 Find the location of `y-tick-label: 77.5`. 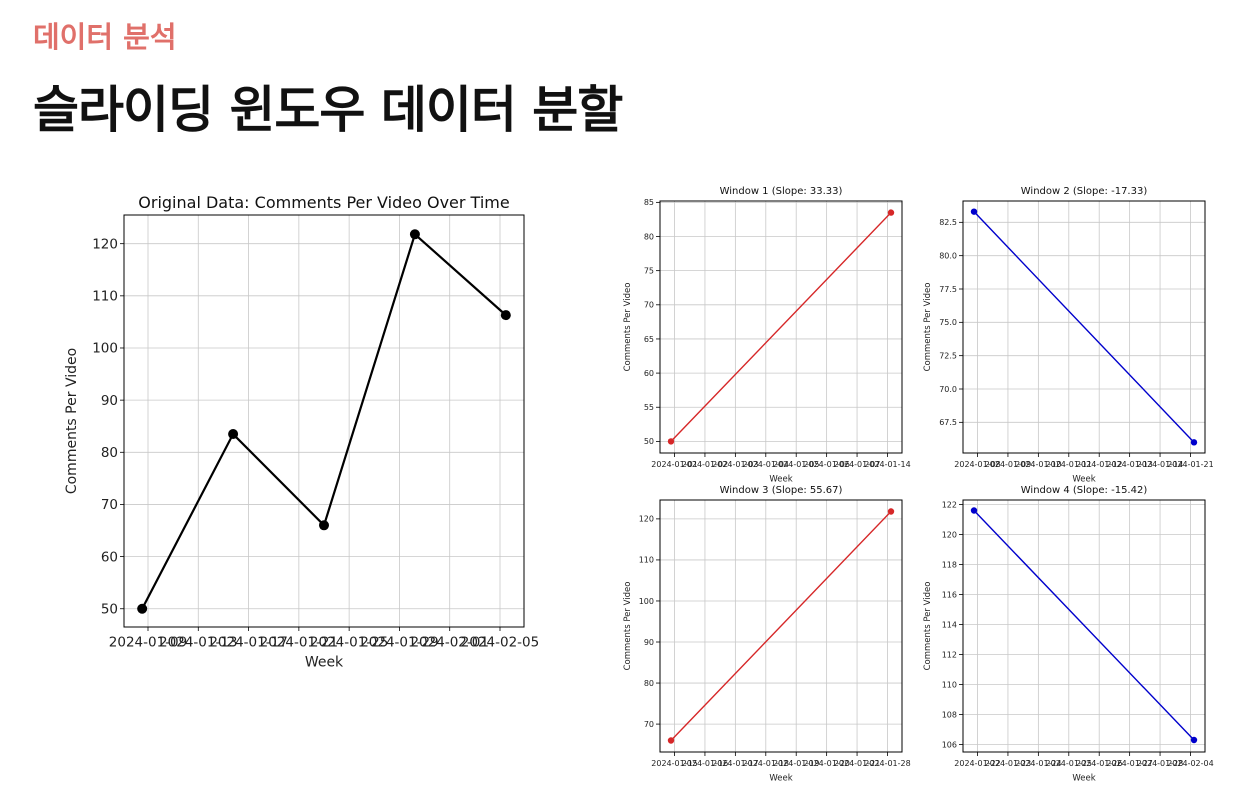

y-tick-label: 77.5 is located at coordinates (948, 289).